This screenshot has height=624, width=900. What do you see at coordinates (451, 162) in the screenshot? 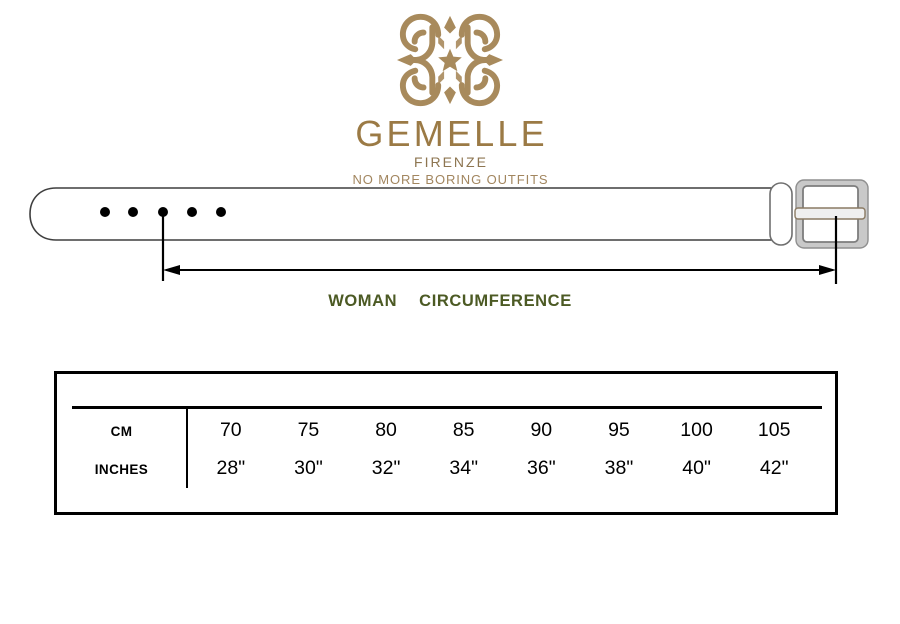
I see `brand-city: FIRENZE` at bounding box center [451, 162].